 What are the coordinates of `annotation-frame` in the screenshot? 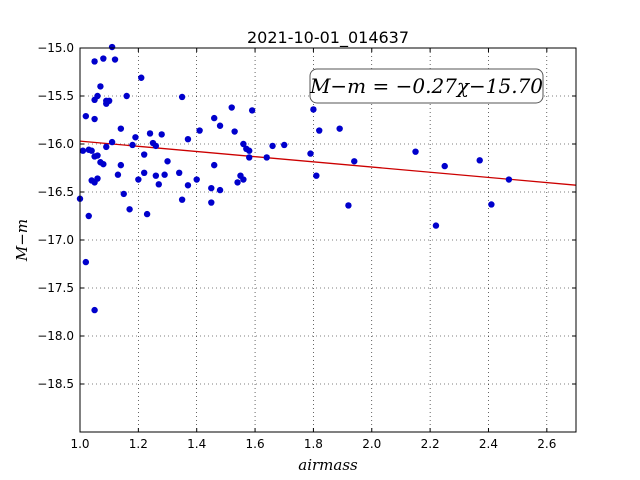 It's located at (426, 86).